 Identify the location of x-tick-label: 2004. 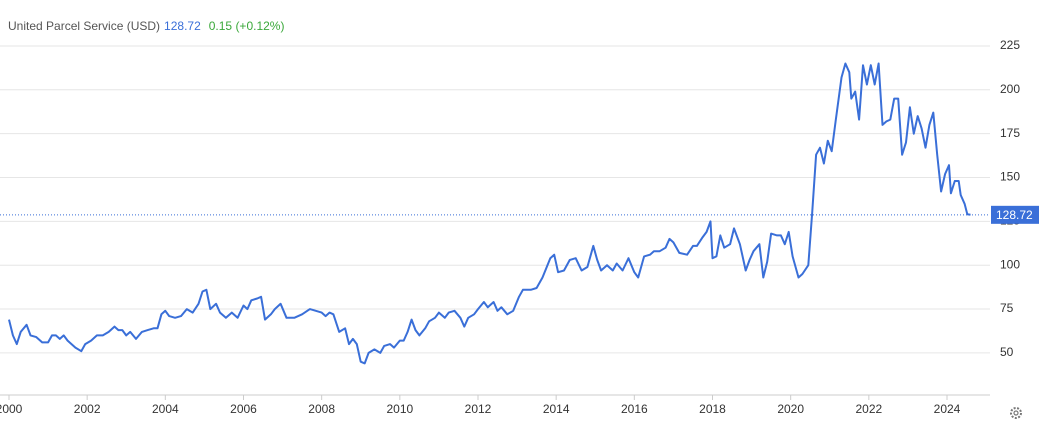
(165, 409).